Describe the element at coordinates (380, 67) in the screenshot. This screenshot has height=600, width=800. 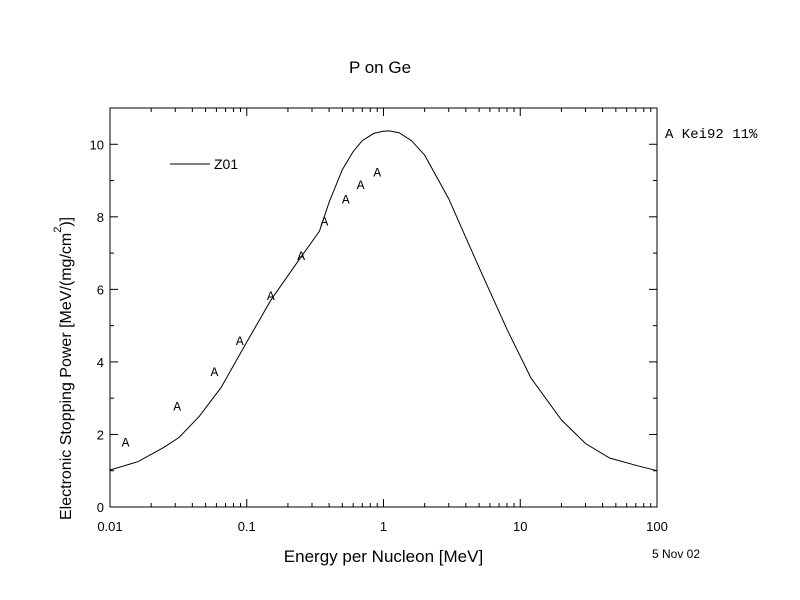
I see `chart-title: P on Ge` at that location.